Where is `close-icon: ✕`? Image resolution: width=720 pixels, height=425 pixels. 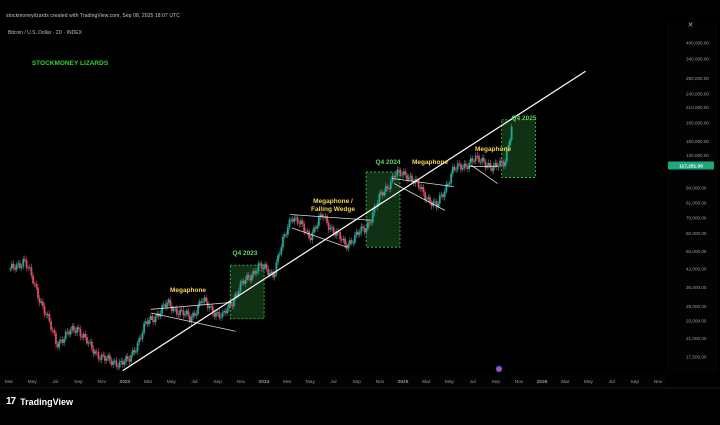 close-icon: ✕ is located at coordinates (690, 25).